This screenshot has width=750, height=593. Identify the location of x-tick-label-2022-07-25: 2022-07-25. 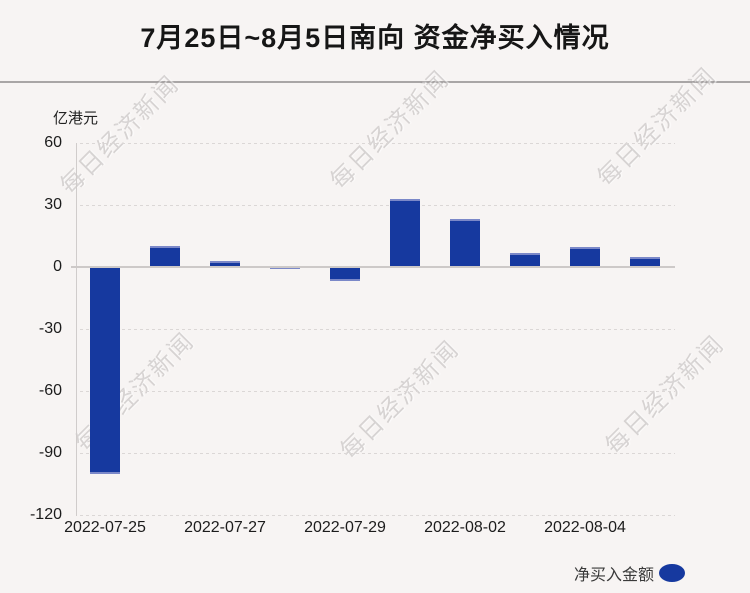
(105, 527).